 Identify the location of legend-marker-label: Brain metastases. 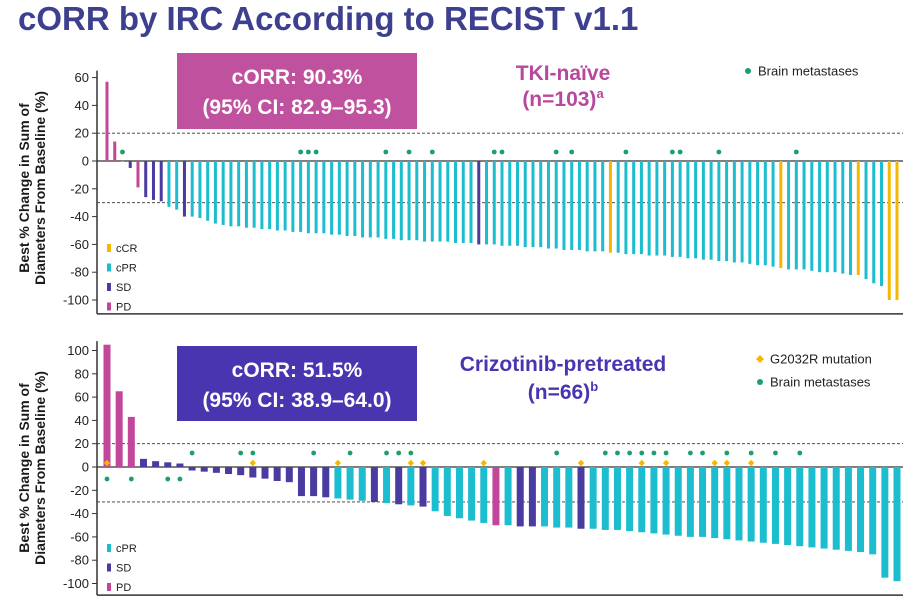
(808, 71).